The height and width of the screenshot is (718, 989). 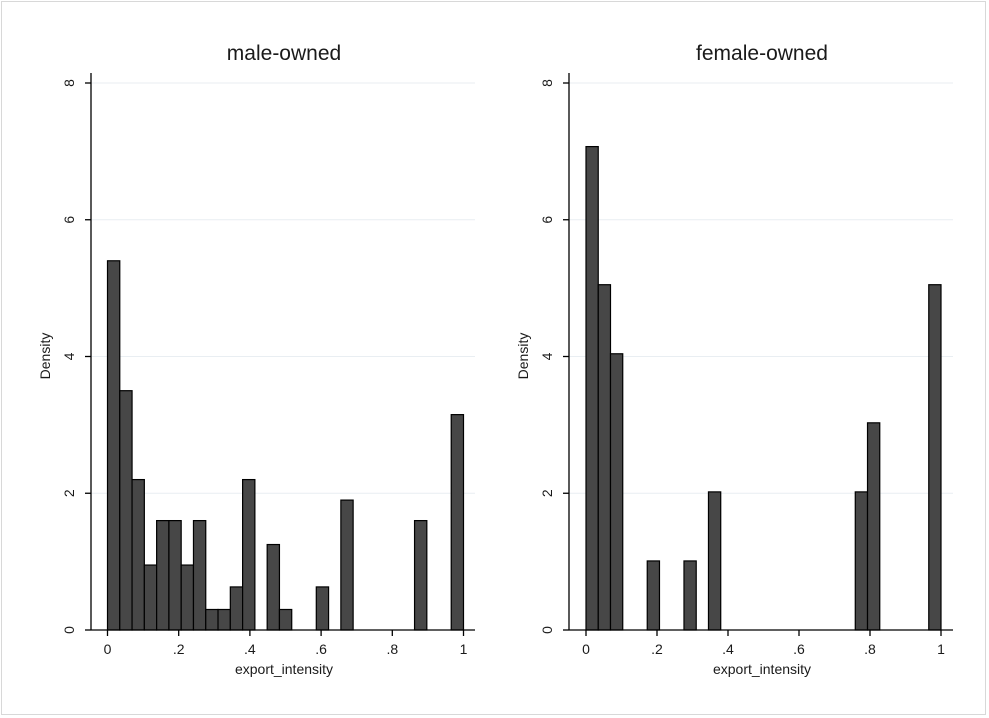 I want to click on panel-title: male-owned, so click(x=284, y=53).